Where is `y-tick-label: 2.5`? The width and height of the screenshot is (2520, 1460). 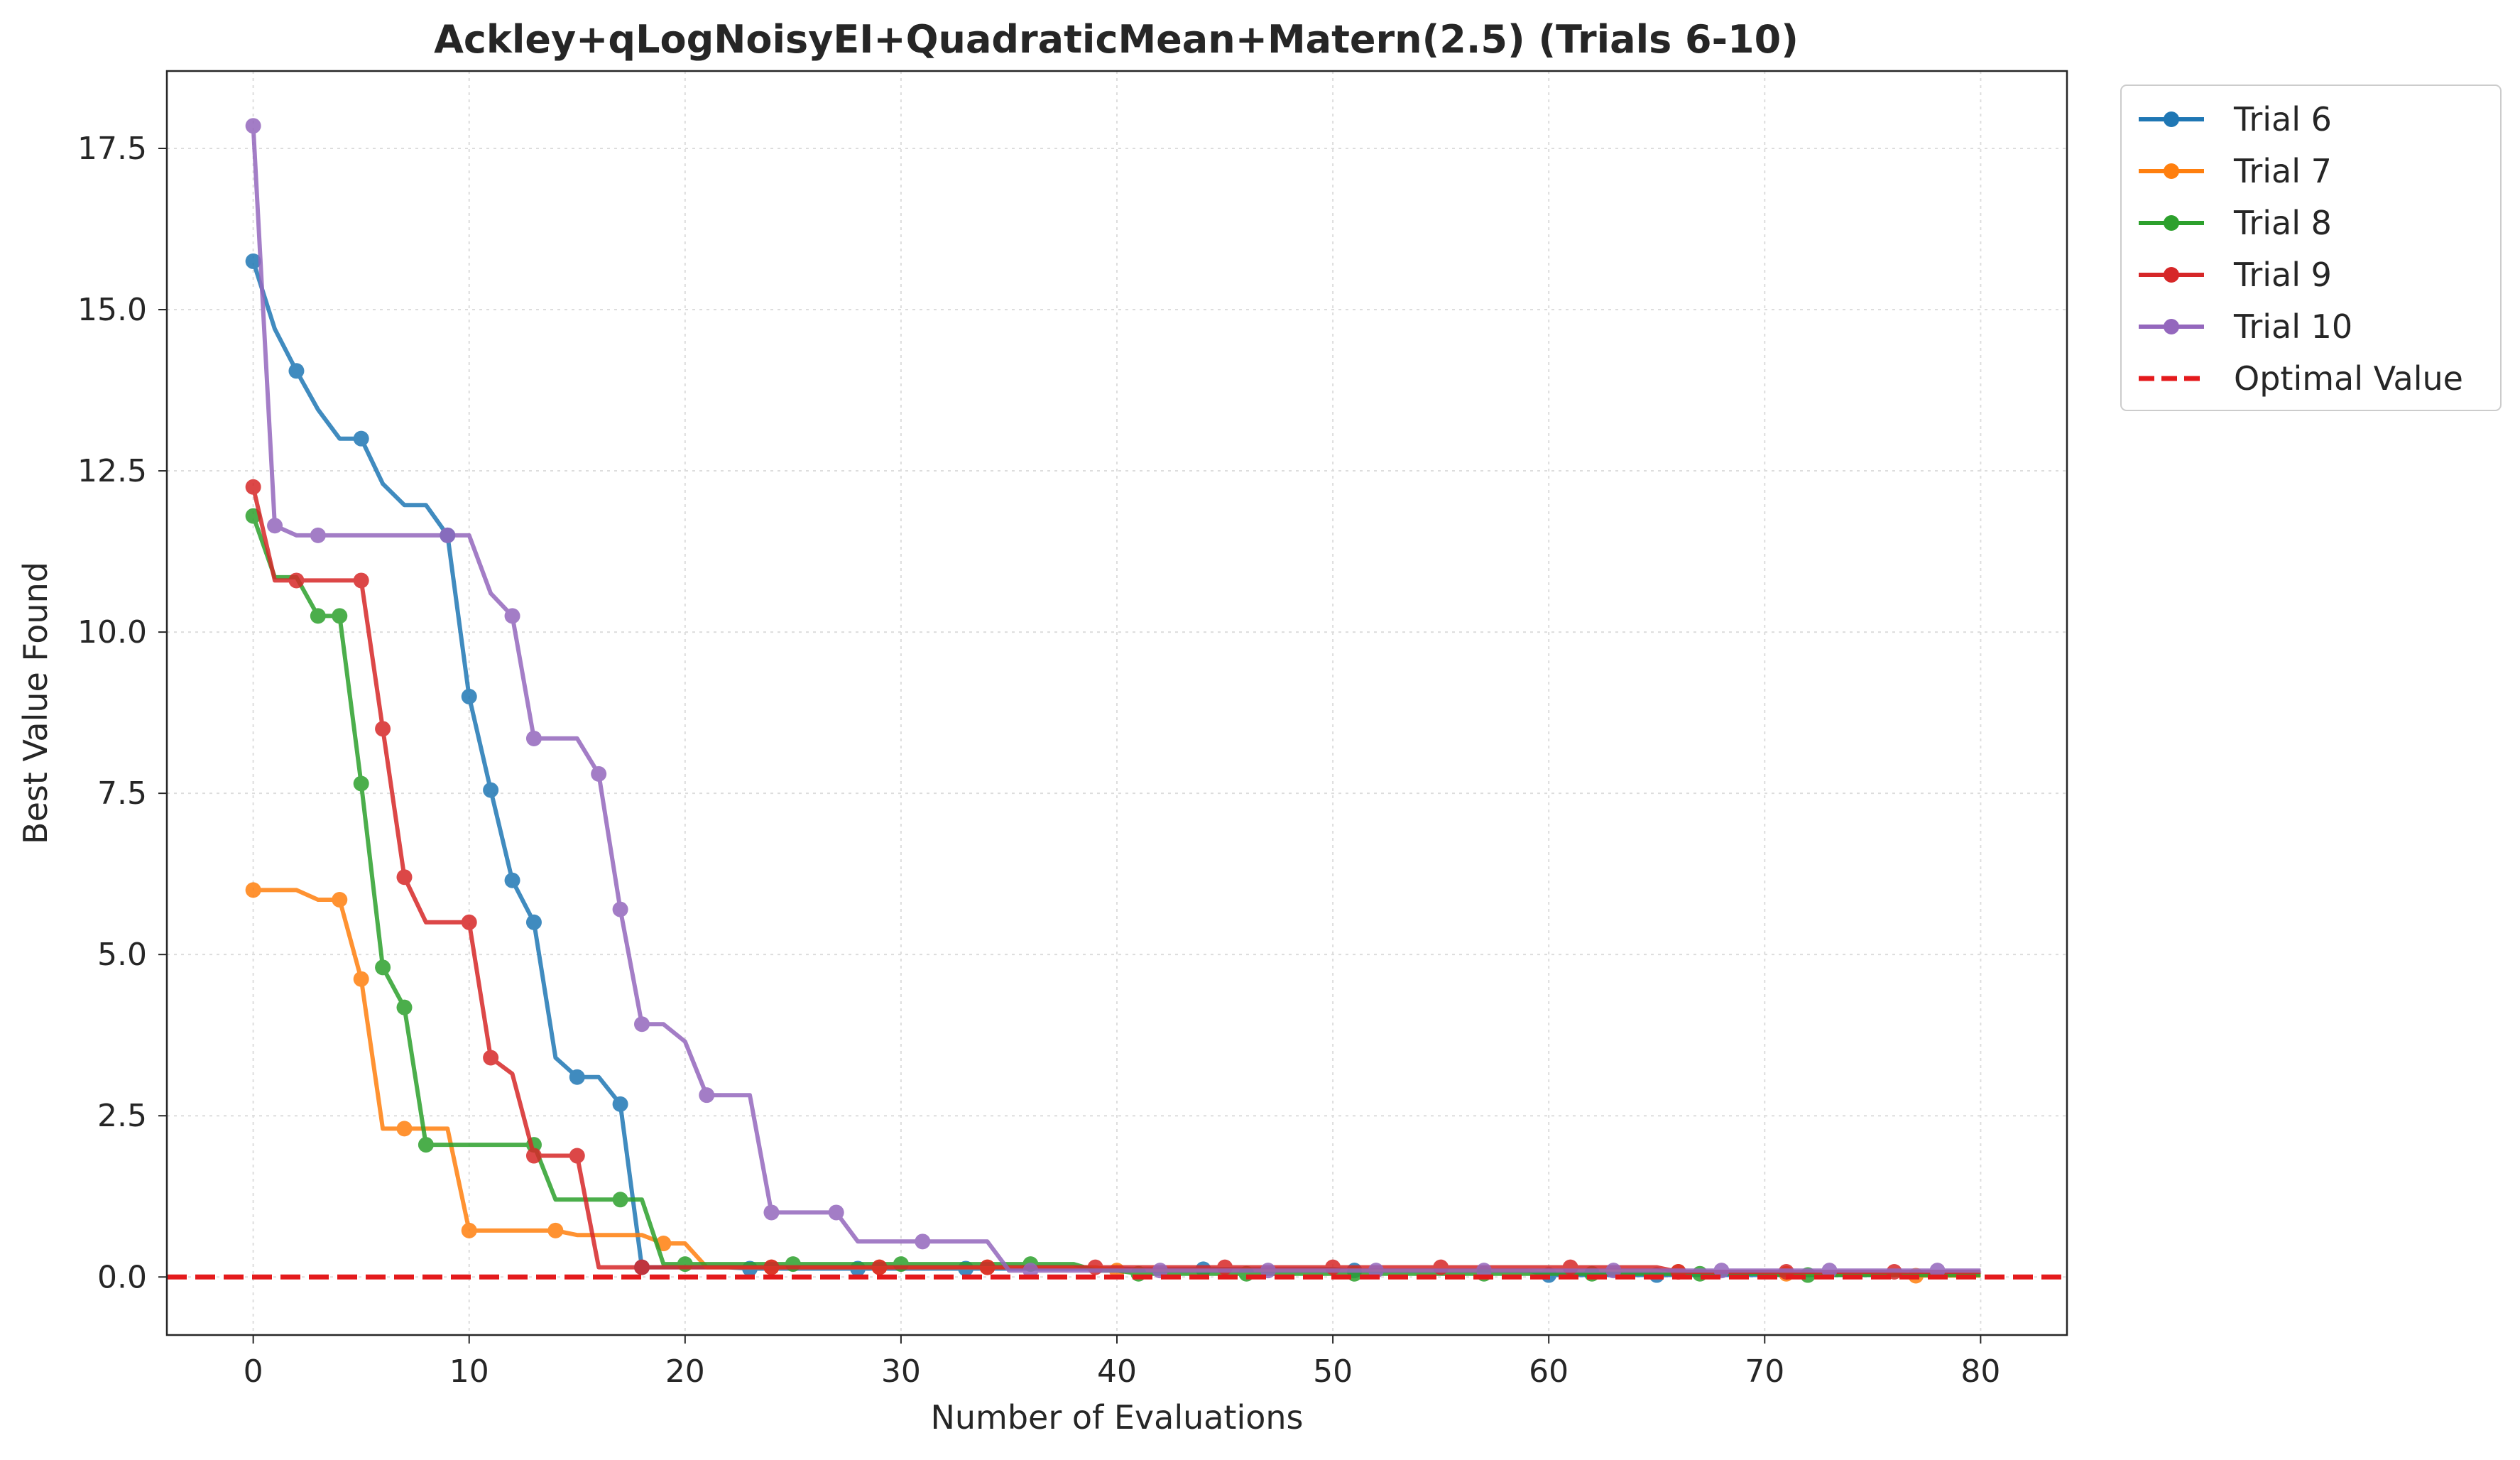 y-tick-label: 2.5 is located at coordinates (122, 1116).